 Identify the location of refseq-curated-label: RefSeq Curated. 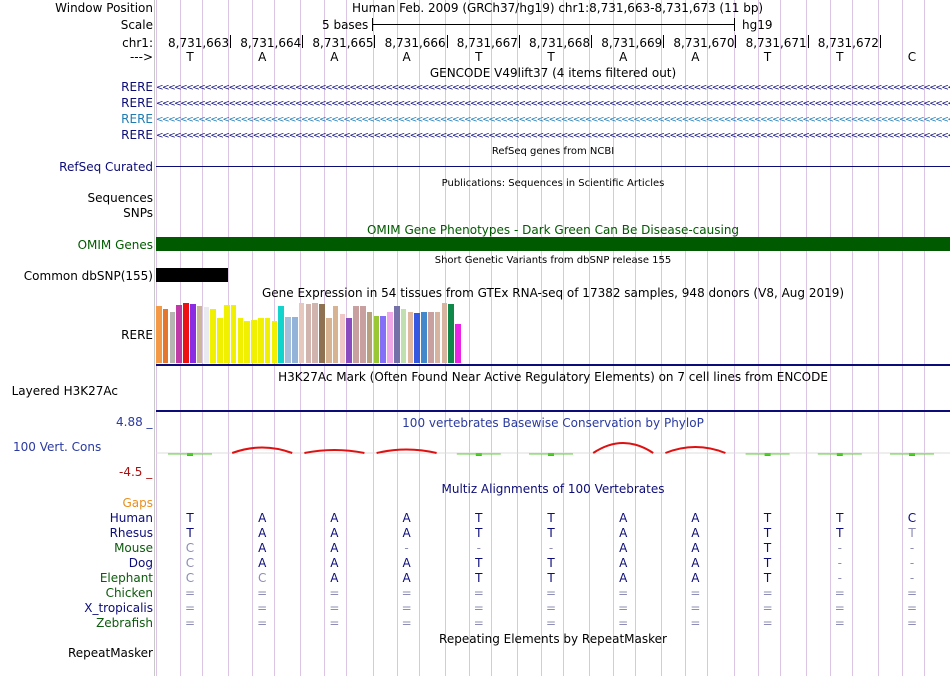
(106, 167).